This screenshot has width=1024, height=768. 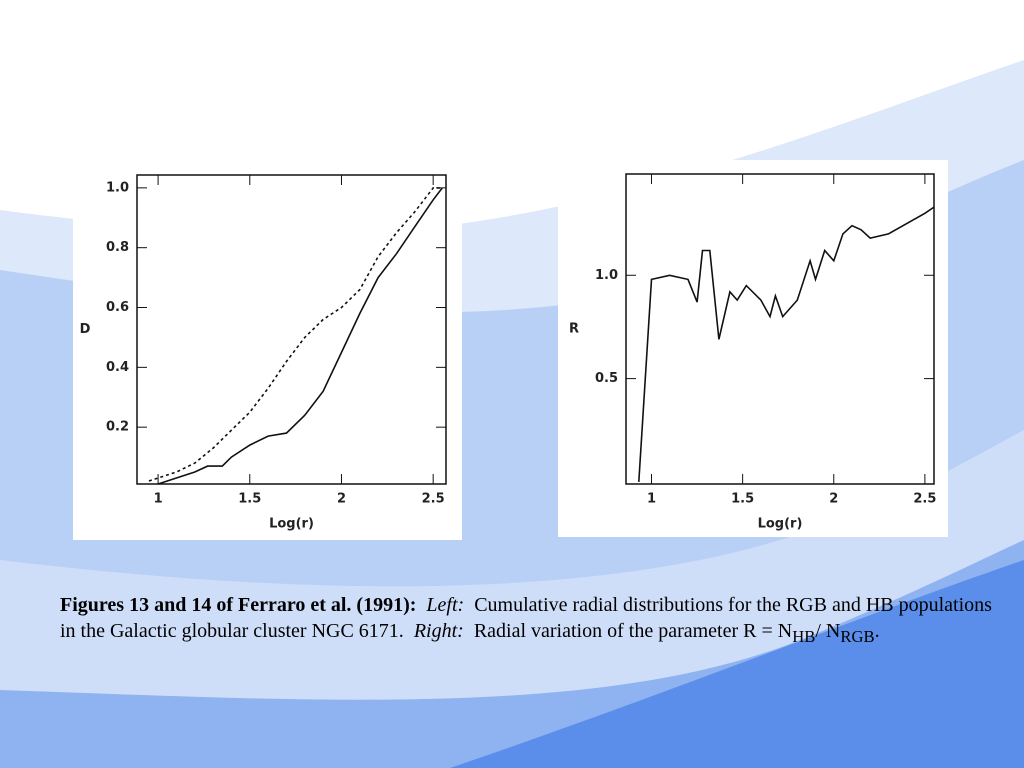 What do you see at coordinates (438, 631) in the screenshot?
I see `caption-right-label: Right:` at bounding box center [438, 631].